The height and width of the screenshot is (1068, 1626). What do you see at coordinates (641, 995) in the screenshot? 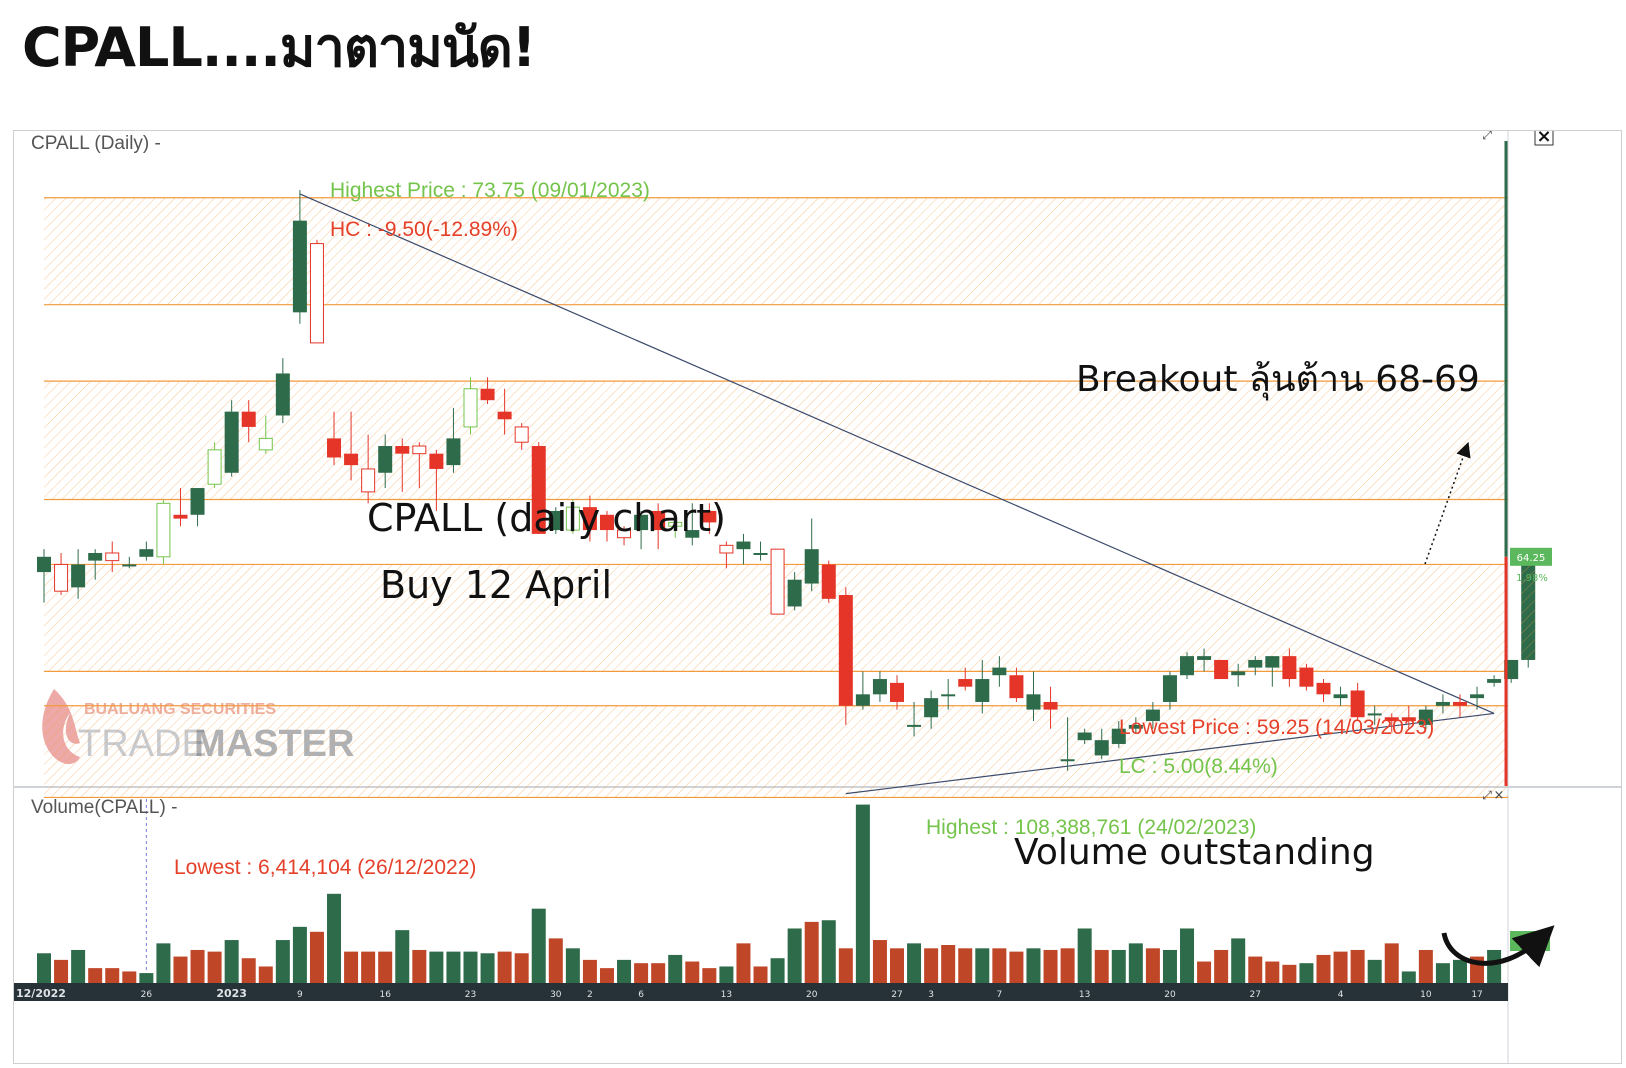
I see `date-tick-label: 6` at bounding box center [641, 995].